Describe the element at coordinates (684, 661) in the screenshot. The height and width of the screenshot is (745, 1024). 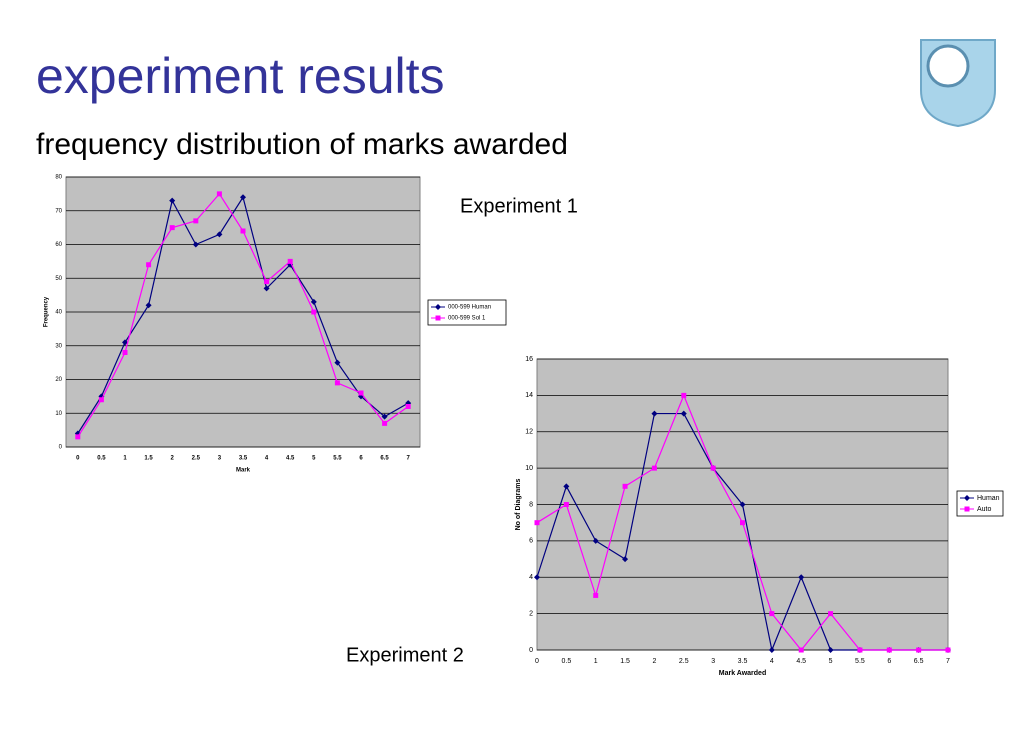
I see `x-tick-label: 2.5` at that location.